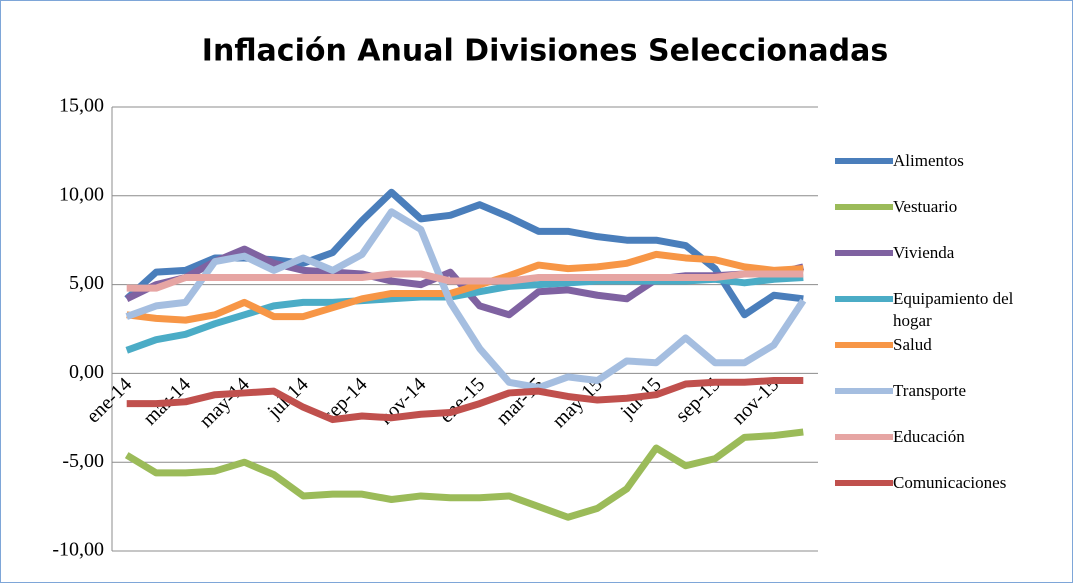 This screenshot has height=583, width=1073. What do you see at coordinates (924, 252) in the screenshot?
I see `legend-label: Vivienda` at bounding box center [924, 252].